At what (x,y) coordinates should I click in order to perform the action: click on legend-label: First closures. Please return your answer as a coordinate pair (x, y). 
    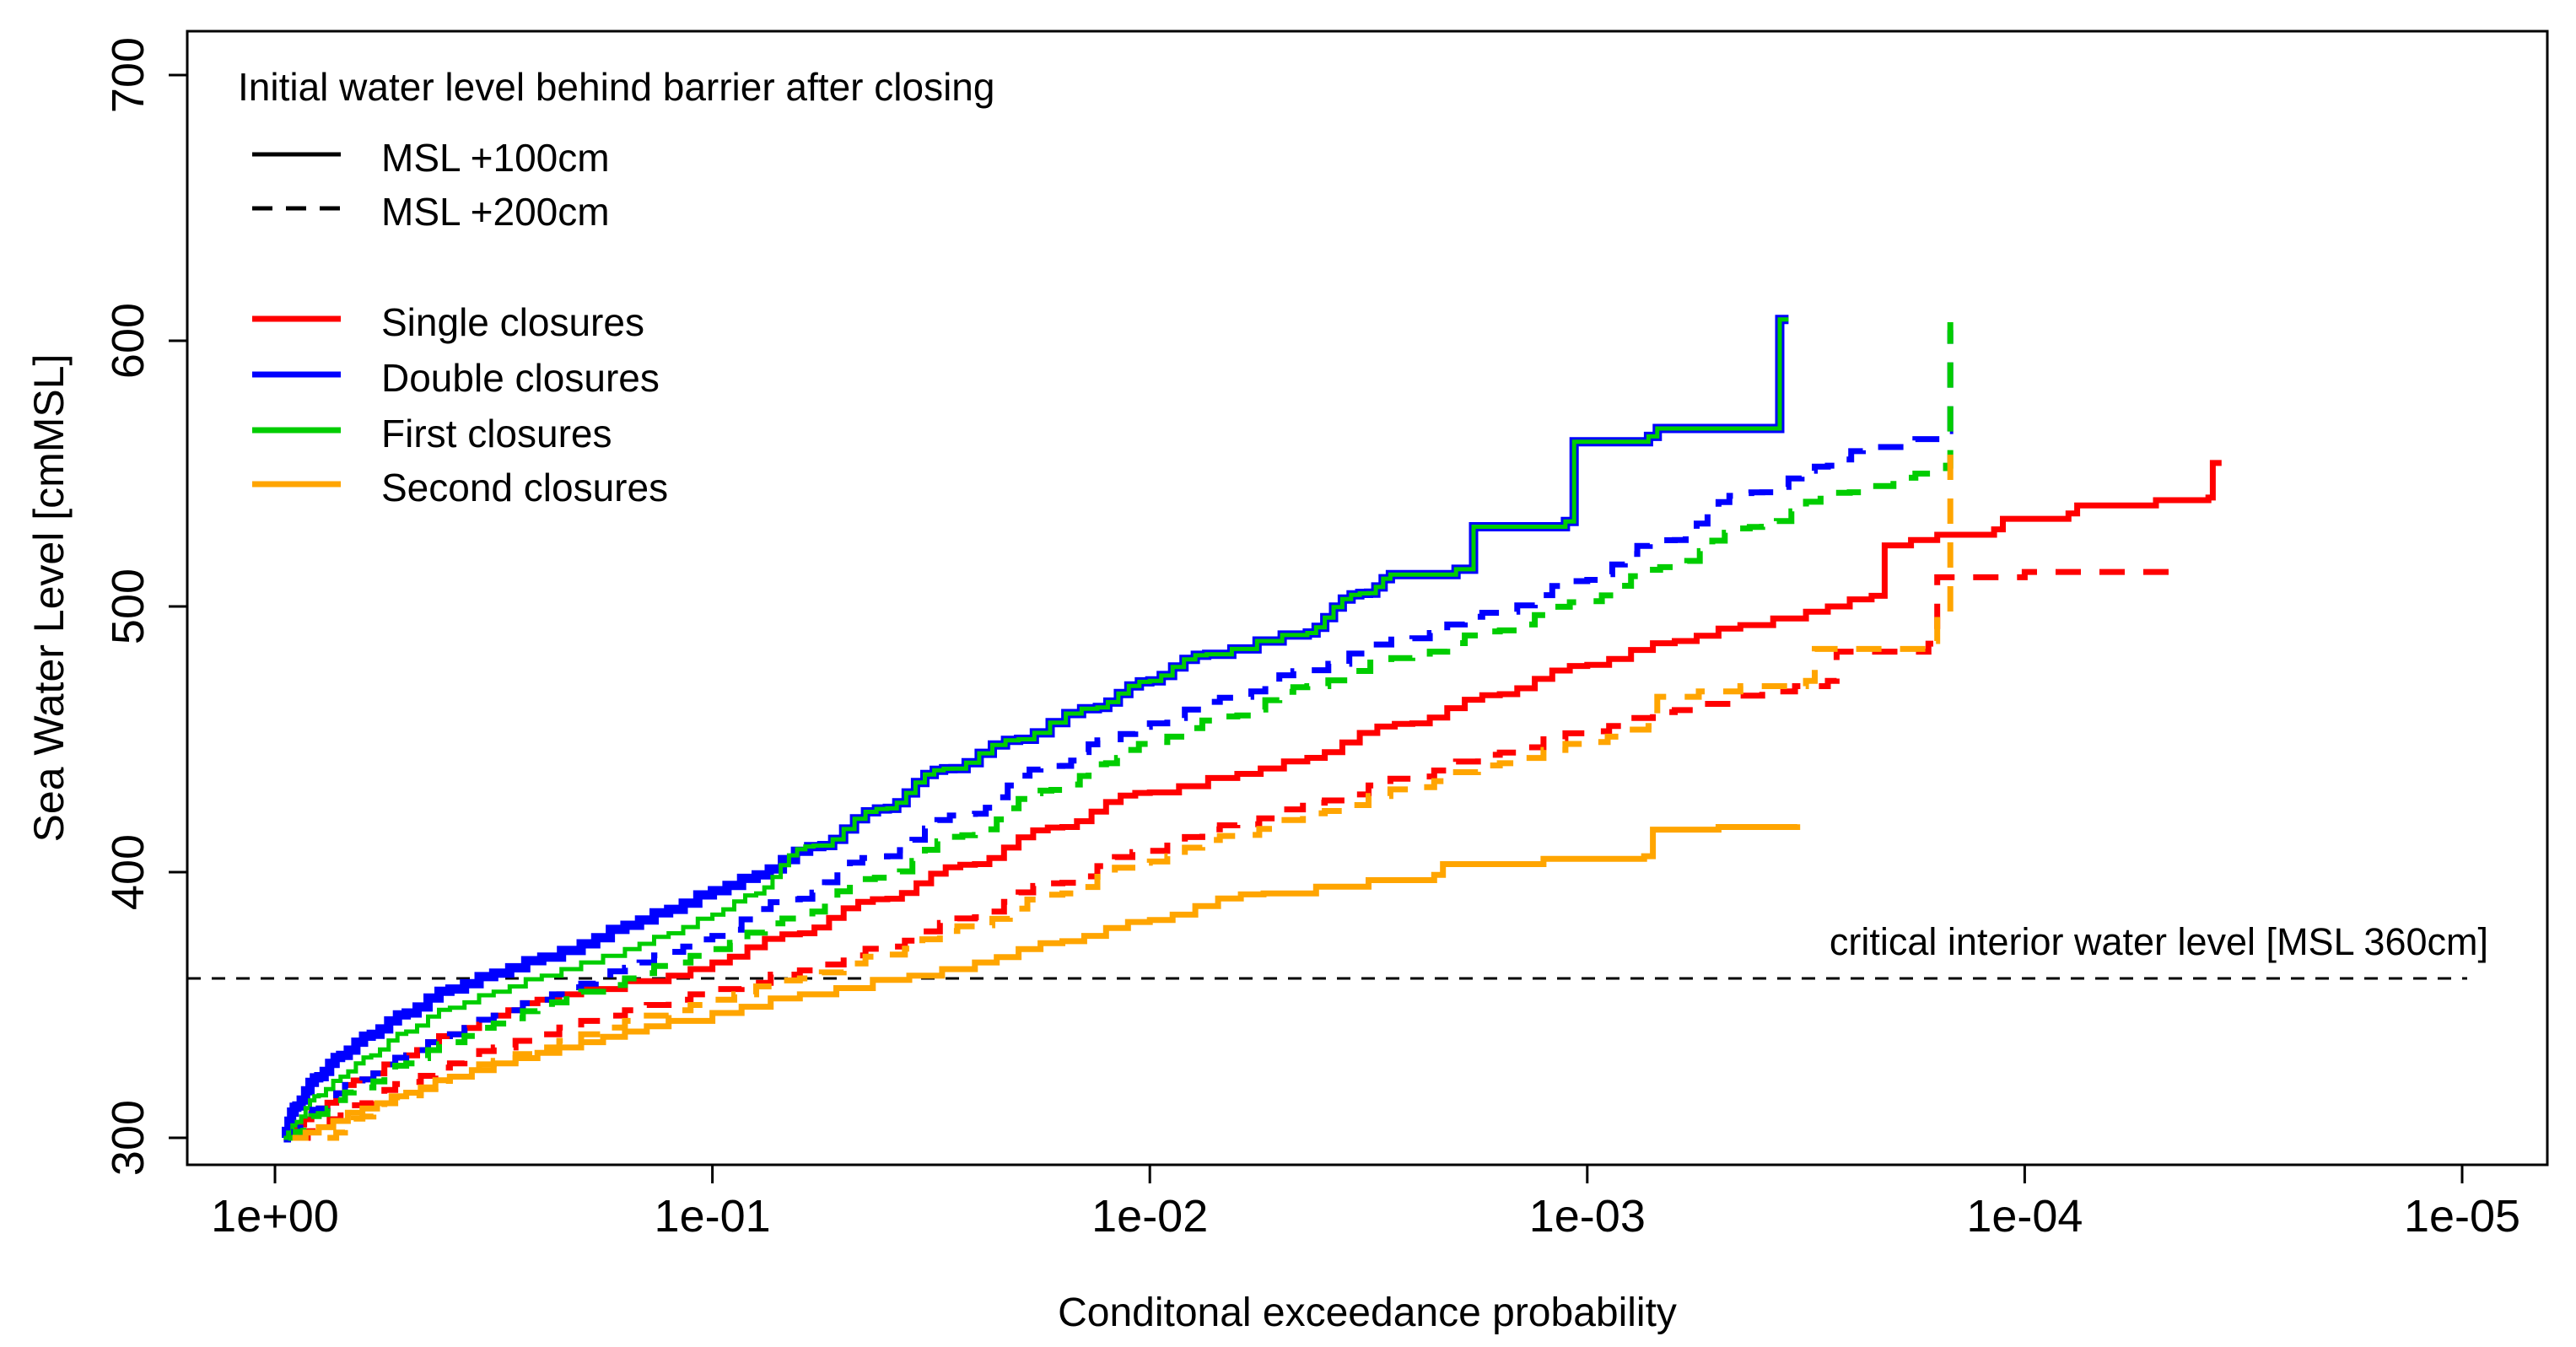
    Looking at the image, I should click on (496, 433).